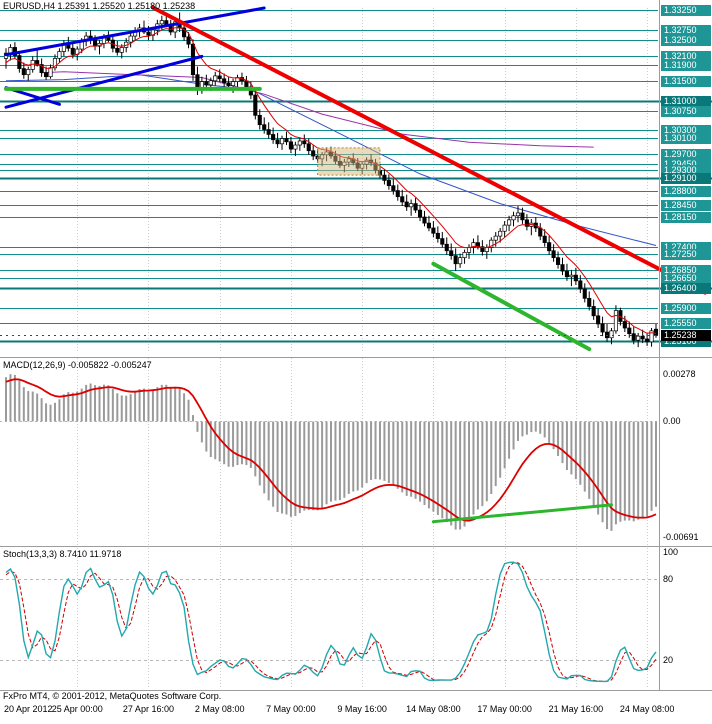 This screenshot has height=724, width=712. I want to click on price-level-label: 1.29450, so click(686, 164).